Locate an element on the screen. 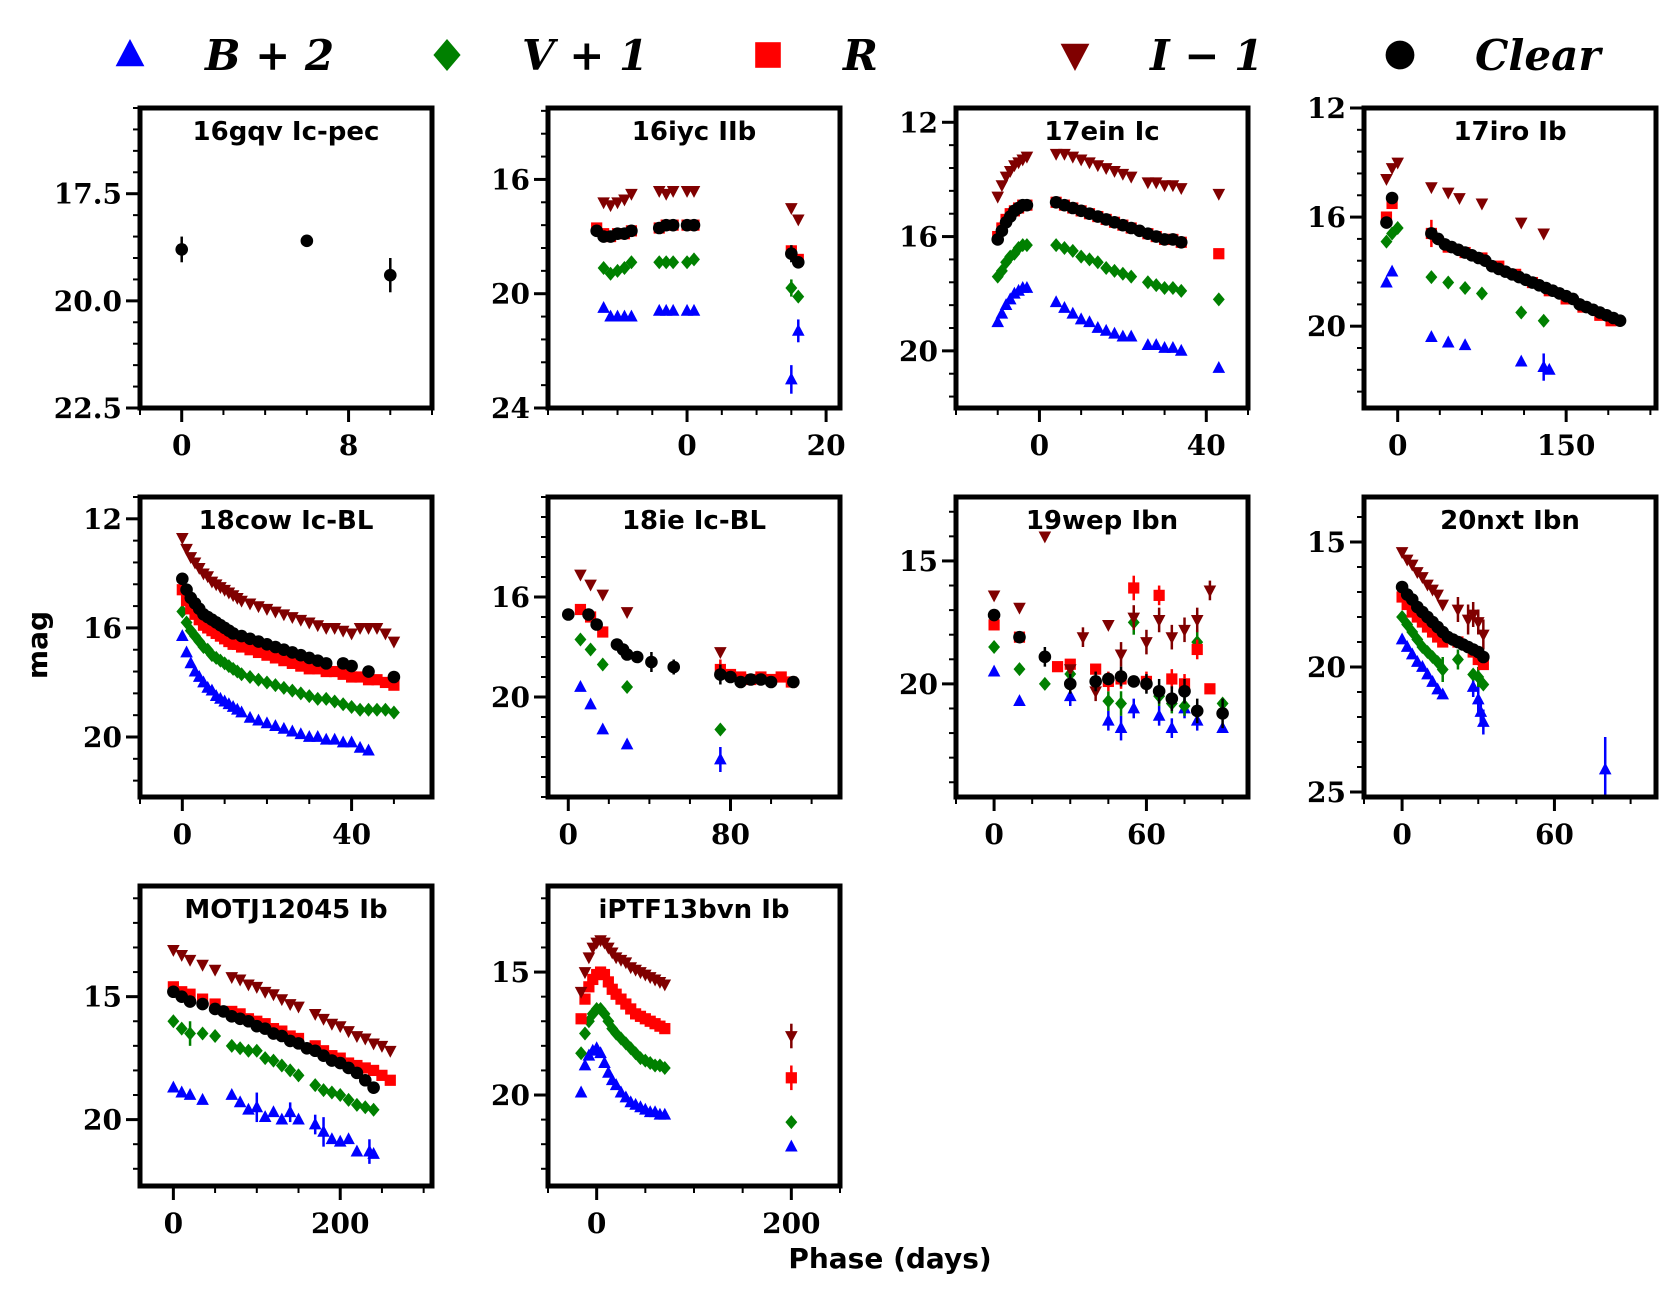 Image resolution: width=1661 pixels, height=1299 pixels. panel-5: 16 20 0 80 18ie Ic-BL is located at coordinates (667, 672).